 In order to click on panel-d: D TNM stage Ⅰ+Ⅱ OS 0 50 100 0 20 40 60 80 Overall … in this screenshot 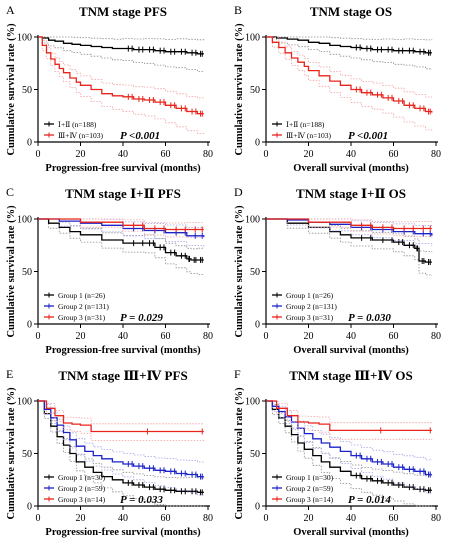, I will do `click(337, 270)`.